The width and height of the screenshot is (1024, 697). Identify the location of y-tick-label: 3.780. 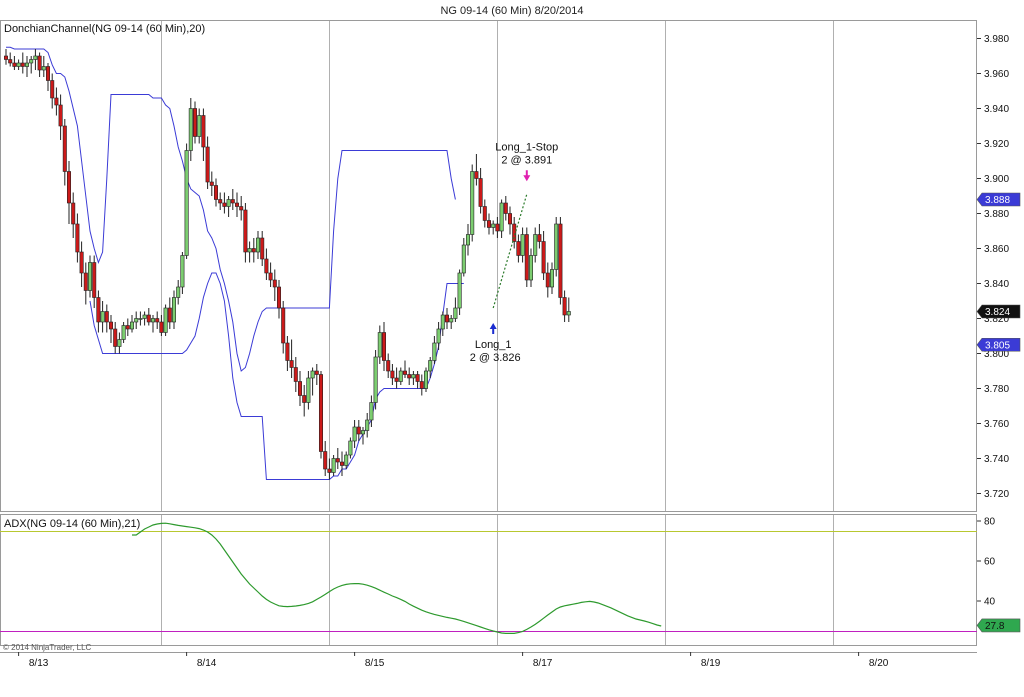
(996, 389).